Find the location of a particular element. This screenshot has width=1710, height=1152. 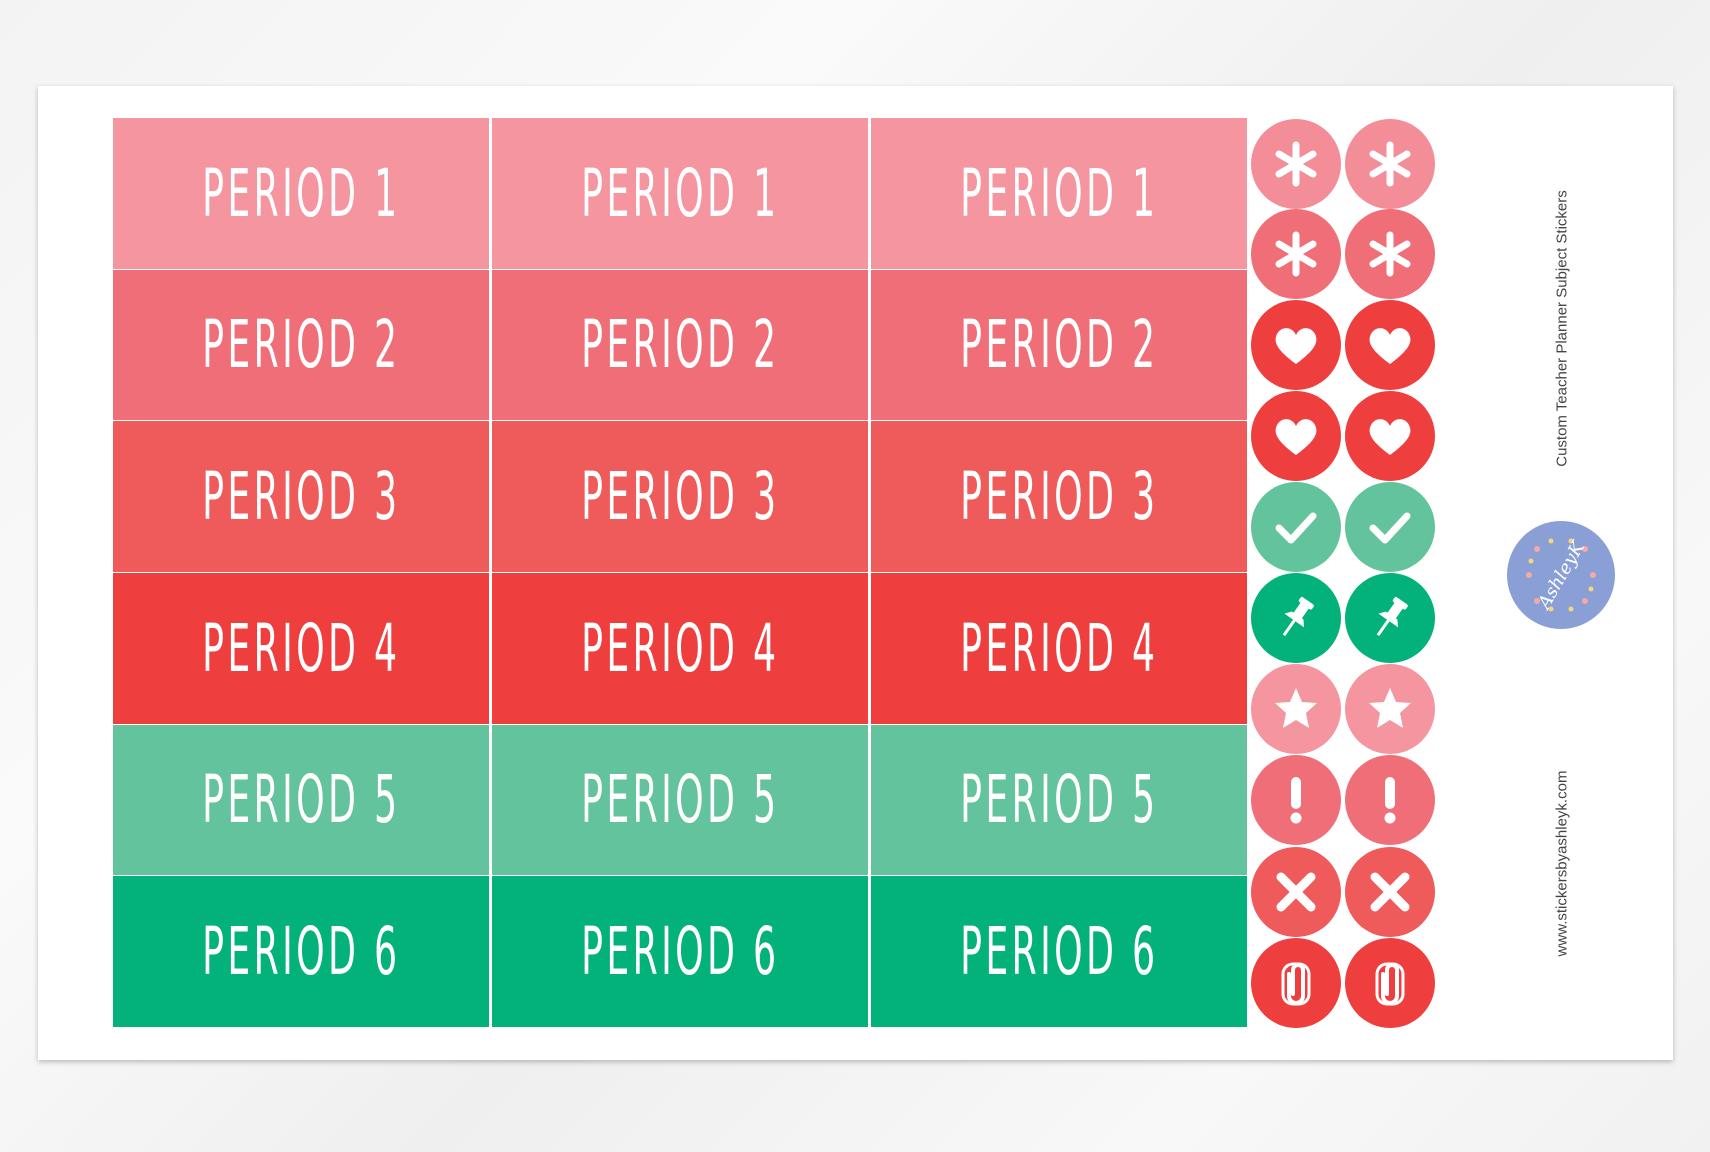

ashleyk-logo: AshleyK is located at coordinates (1561, 575).